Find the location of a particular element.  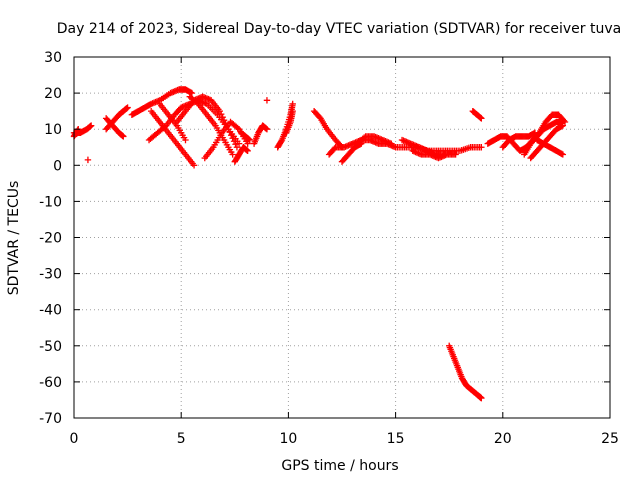

y-tick-label: -10 is located at coordinates (50, 202).